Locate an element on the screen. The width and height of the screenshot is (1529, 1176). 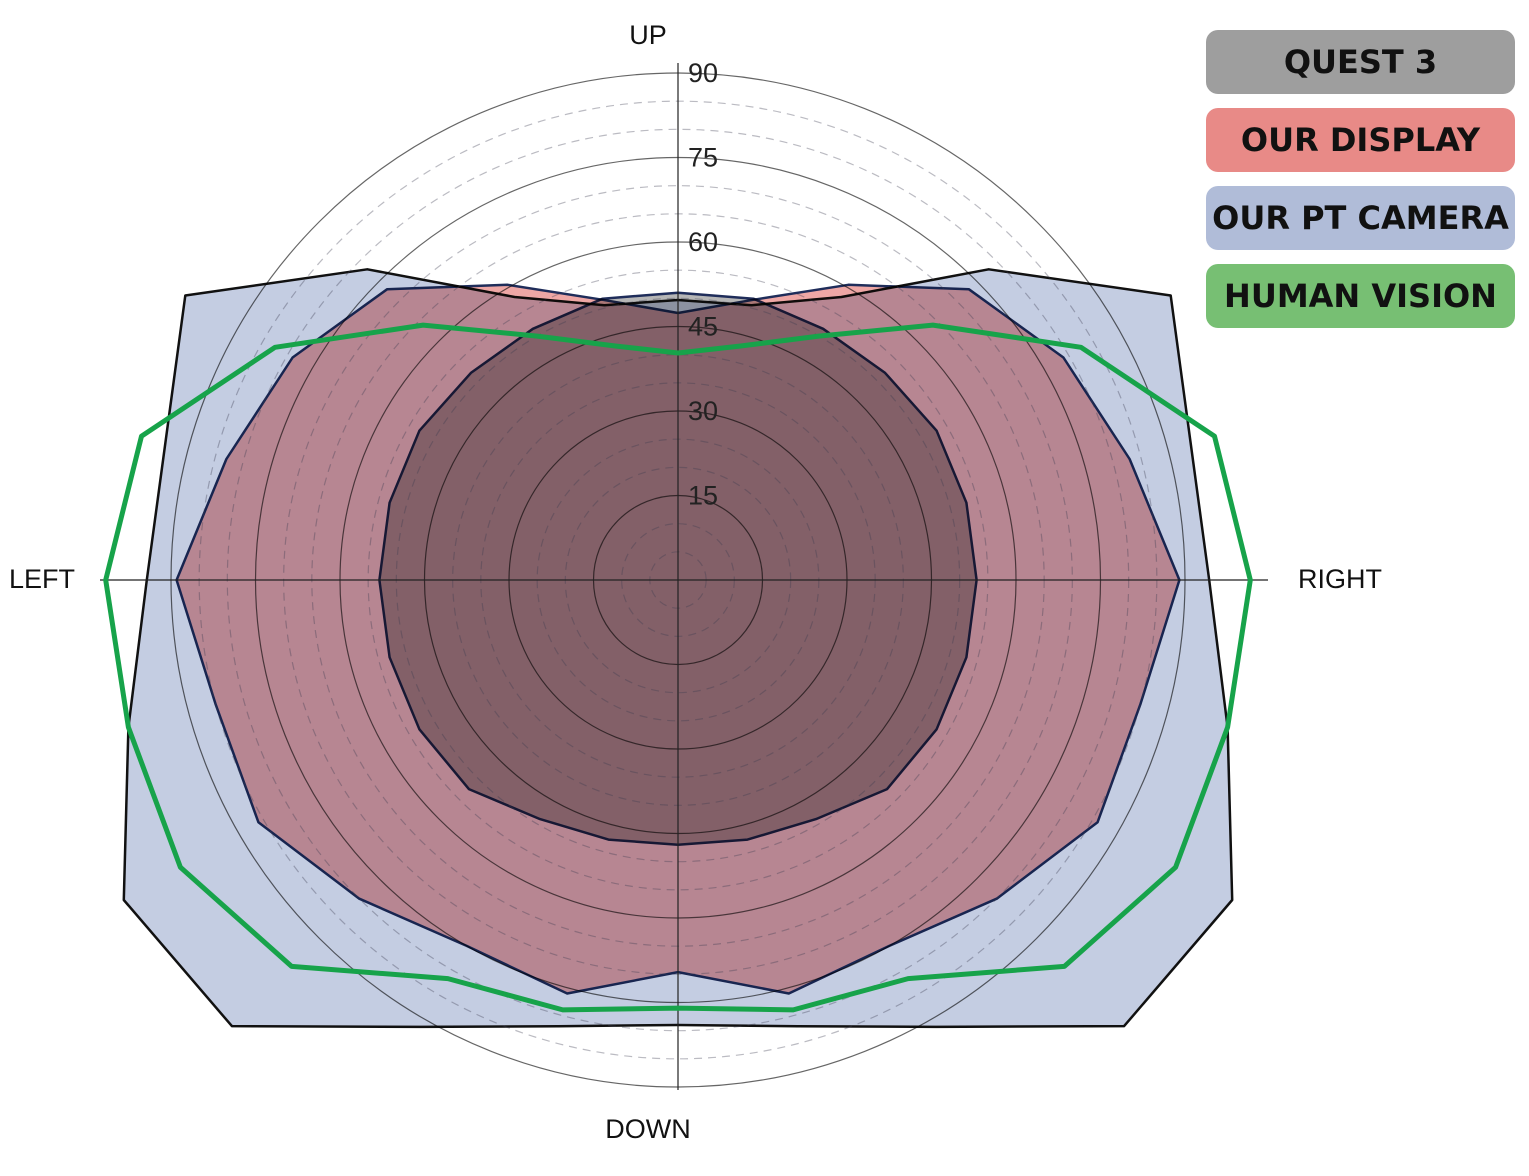
legend-label: QUEST 3 is located at coordinates (1360, 62).